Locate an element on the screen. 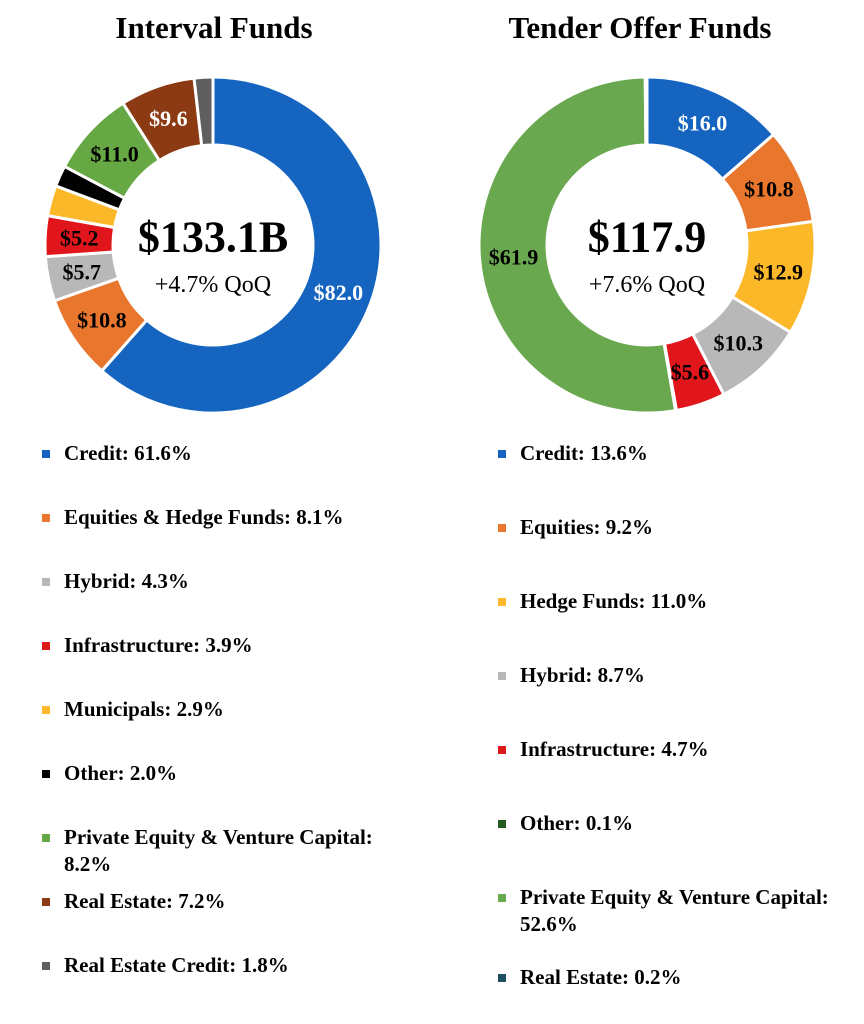 This screenshot has height=1024, width=864. legend-item-other: Other: 2.0% is located at coordinates (232, 773).